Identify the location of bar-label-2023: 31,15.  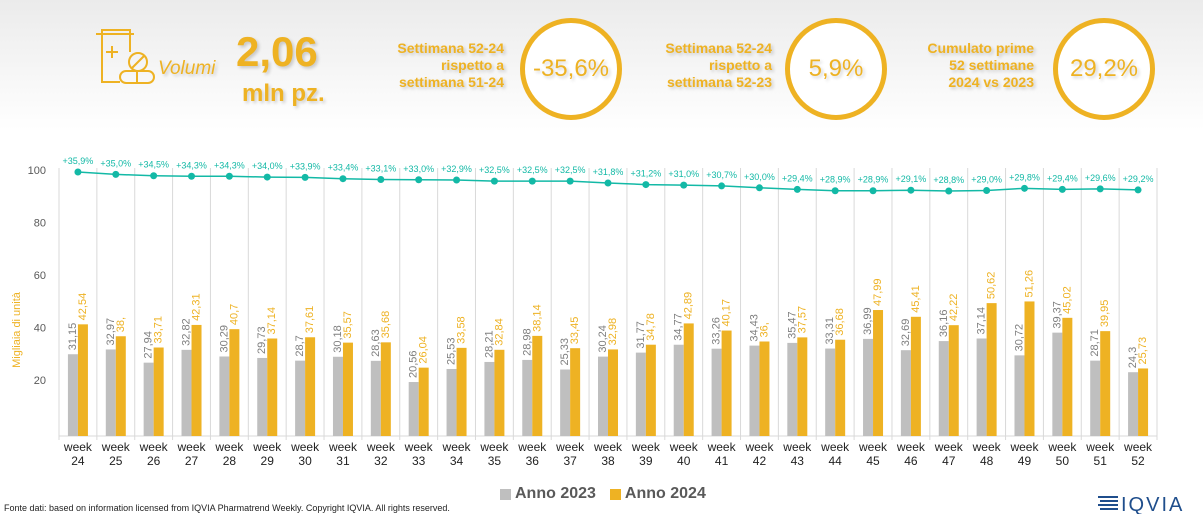
(73, 337).